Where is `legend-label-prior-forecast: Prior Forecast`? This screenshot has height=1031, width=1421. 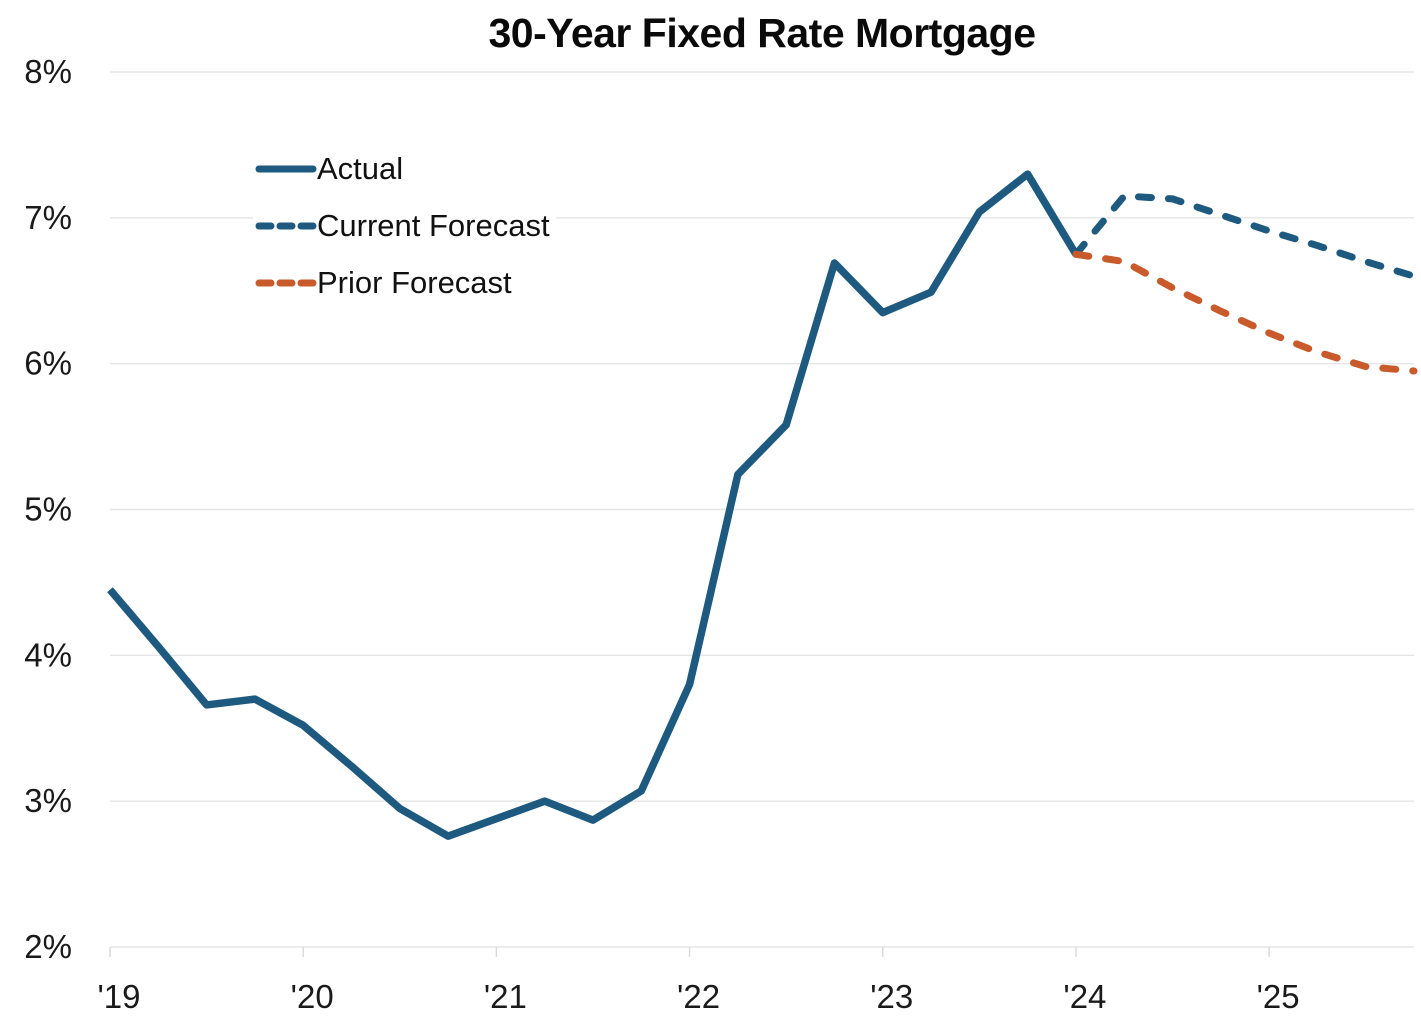
legend-label-prior-forecast: Prior Forecast is located at coordinates (414, 282).